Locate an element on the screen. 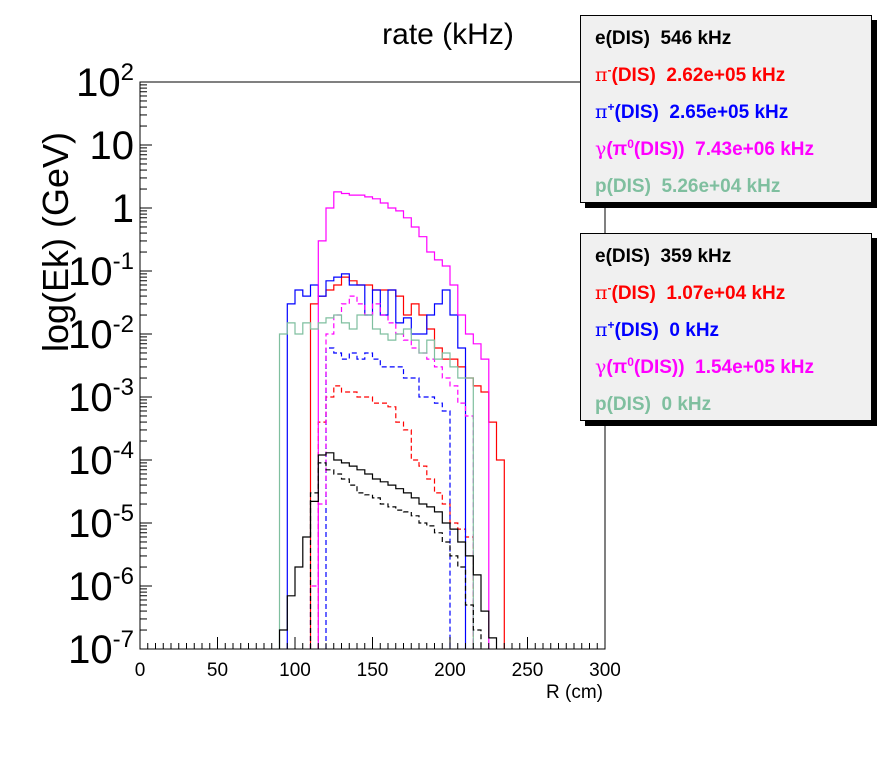  y-axis-label: log(Ek) (GeV) is located at coordinates (55, 242).